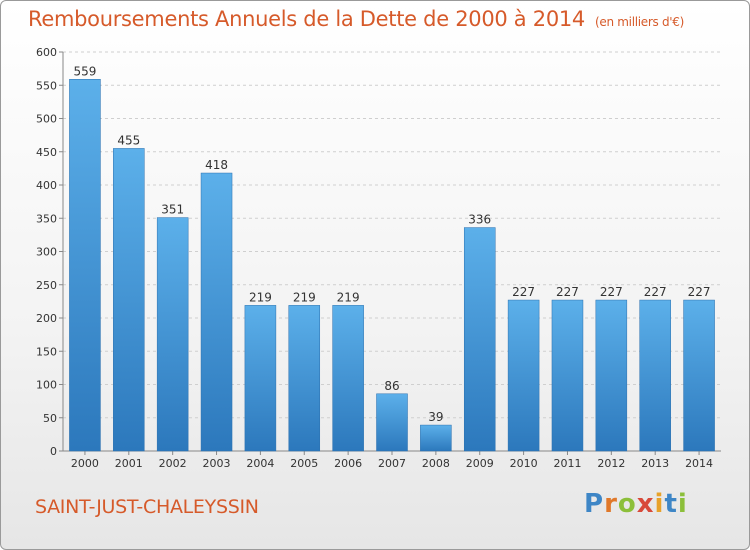  What do you see at coordinates (129, 463) in the screenshot?
I see `x-tick-label-2001: 2001` at bounding box center [129, 463].